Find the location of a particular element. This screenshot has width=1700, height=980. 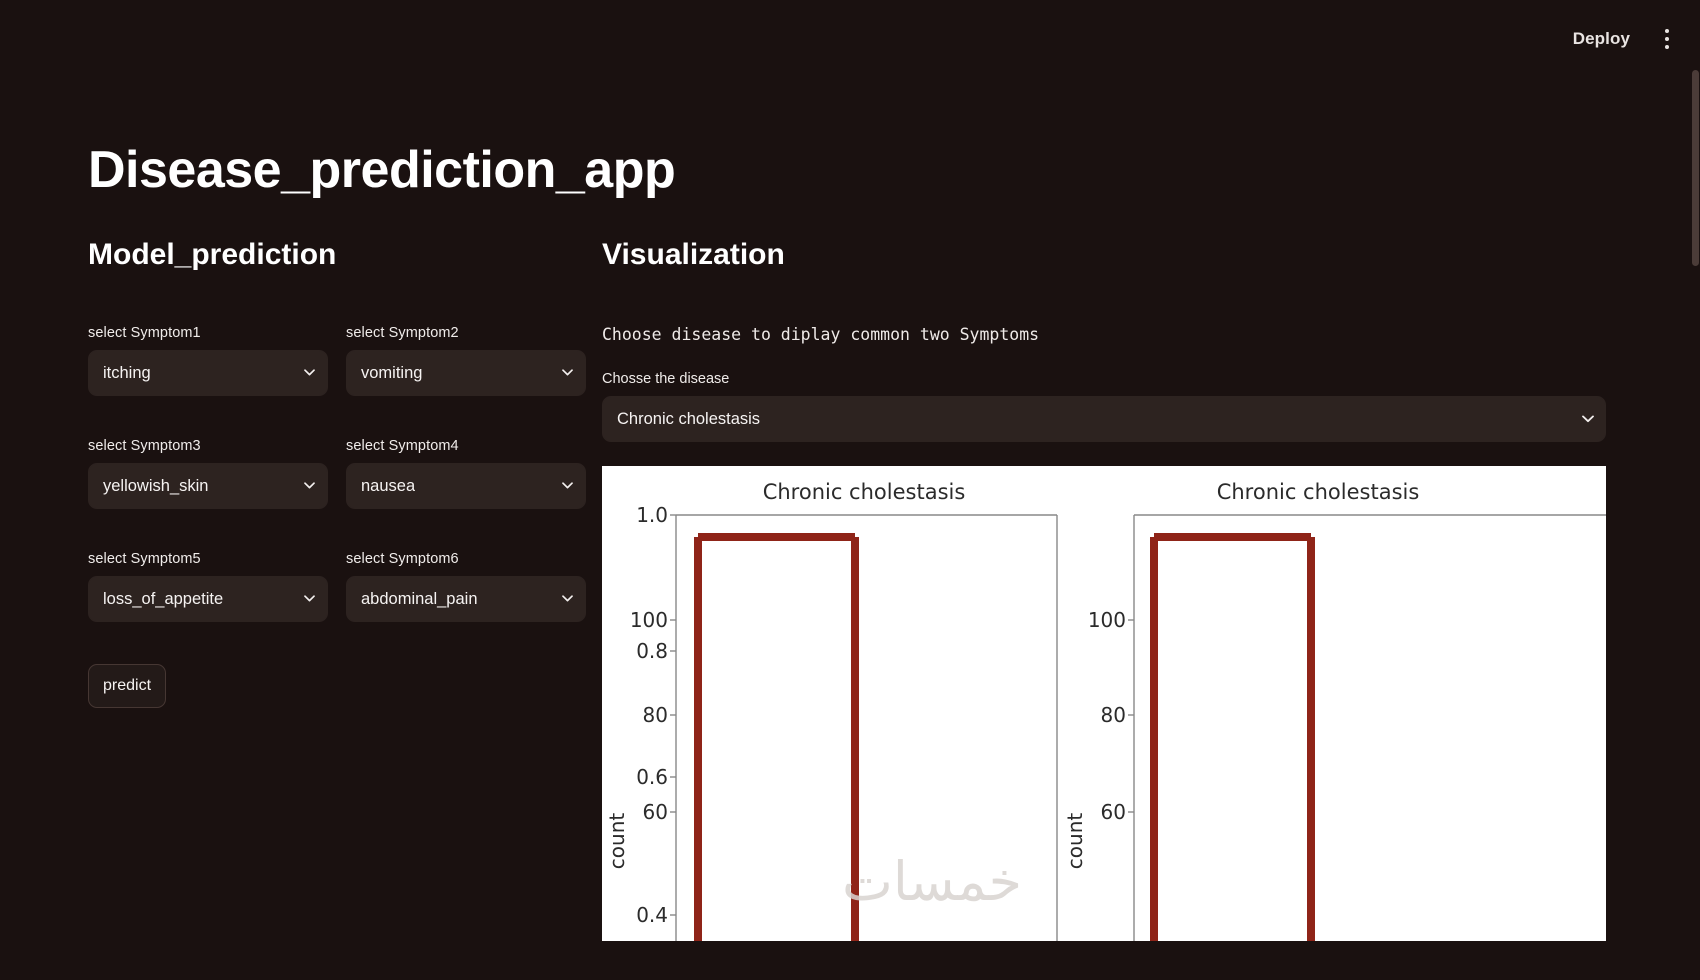

svg-text: 0.6 is located at coordinates (652, 777).